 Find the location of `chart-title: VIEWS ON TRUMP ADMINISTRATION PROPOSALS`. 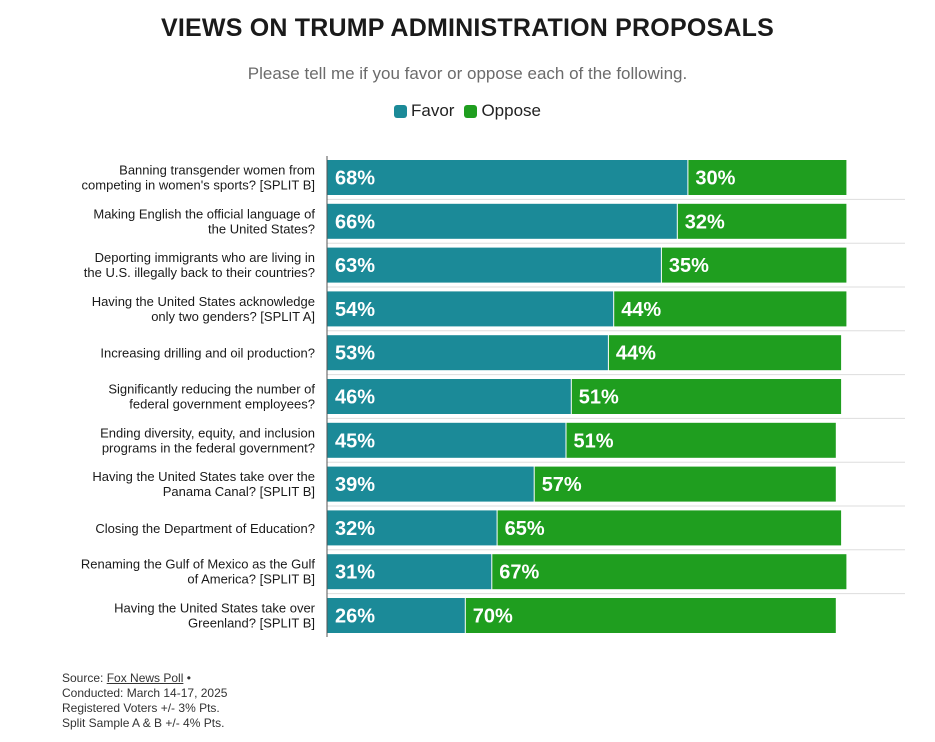

chart-title: VIEWS ON TRUMP ADMINISTRATION PROPOSALS is located at coordinates (467, 28).